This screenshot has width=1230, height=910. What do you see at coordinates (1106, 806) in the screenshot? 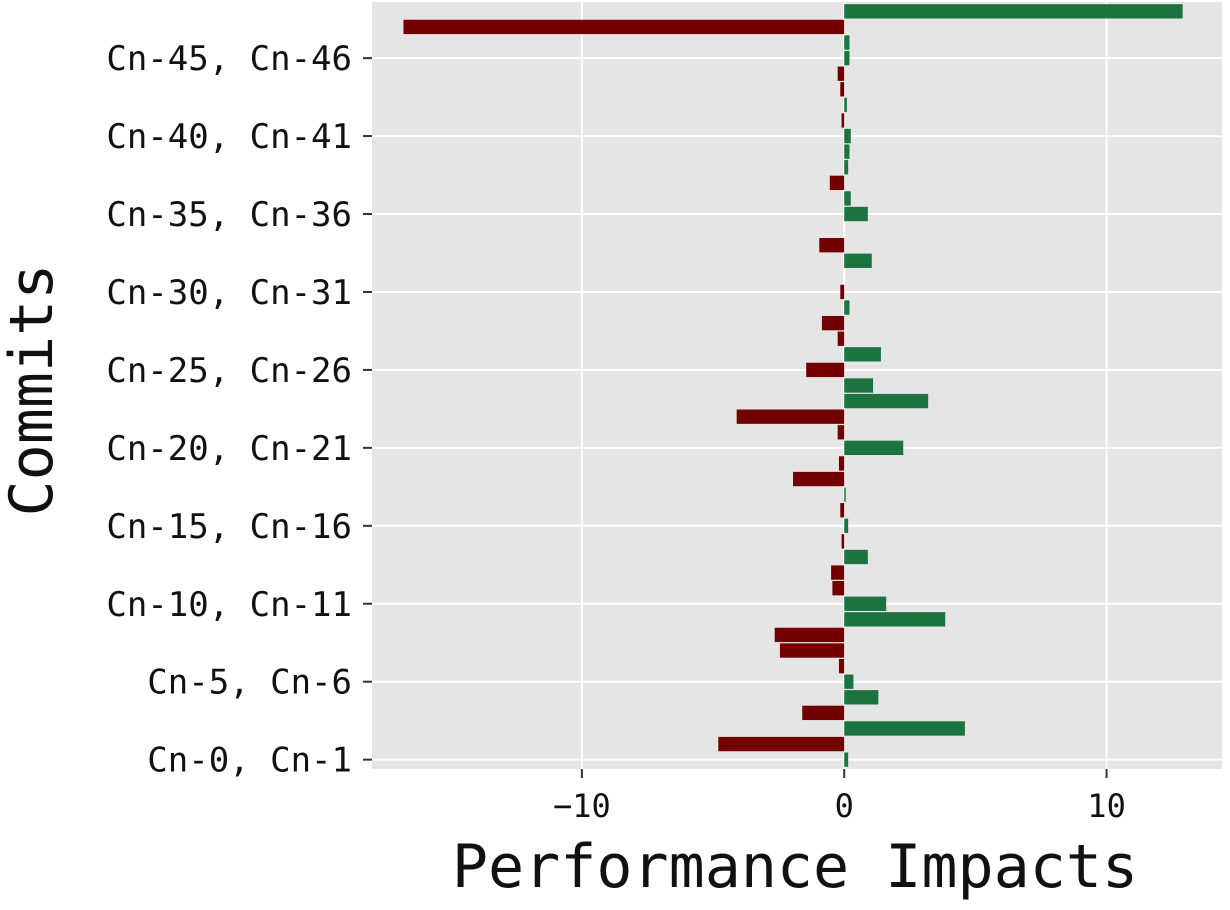
I see `x-tick-label: 10` at bounding box center [1106, 806].